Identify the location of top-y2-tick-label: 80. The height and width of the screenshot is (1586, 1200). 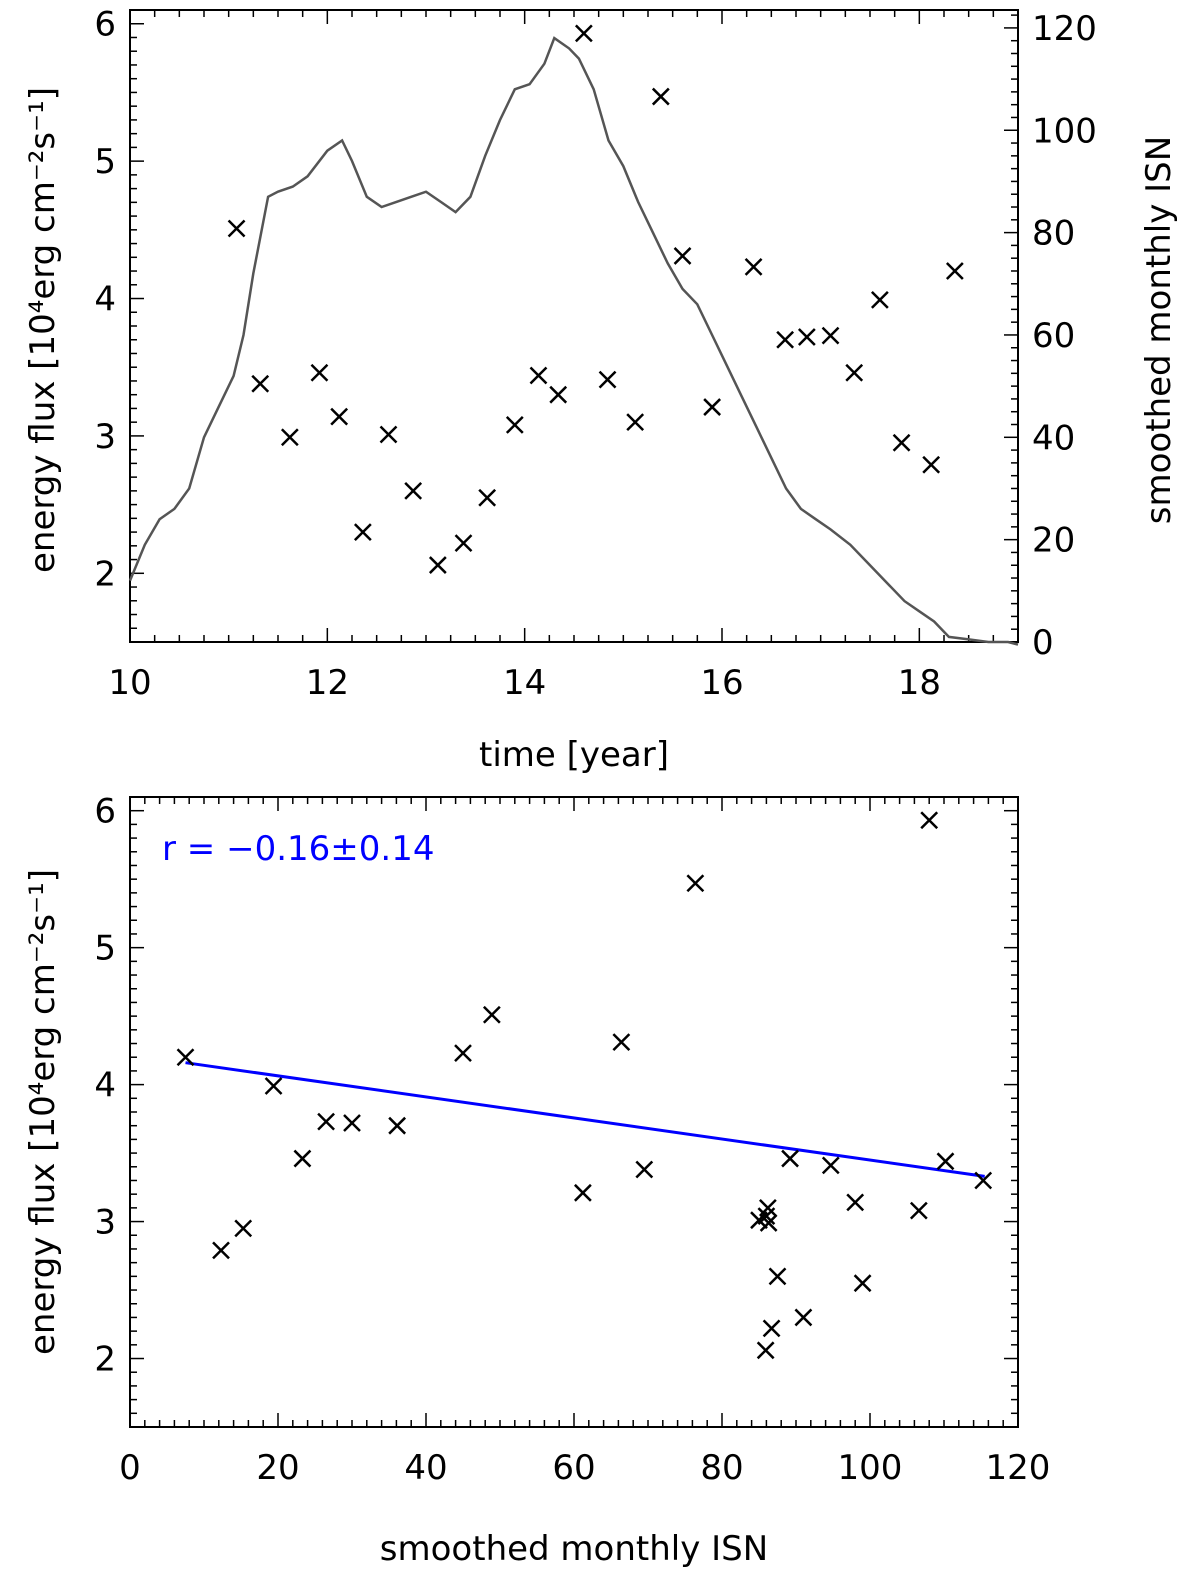
(1053, 234).